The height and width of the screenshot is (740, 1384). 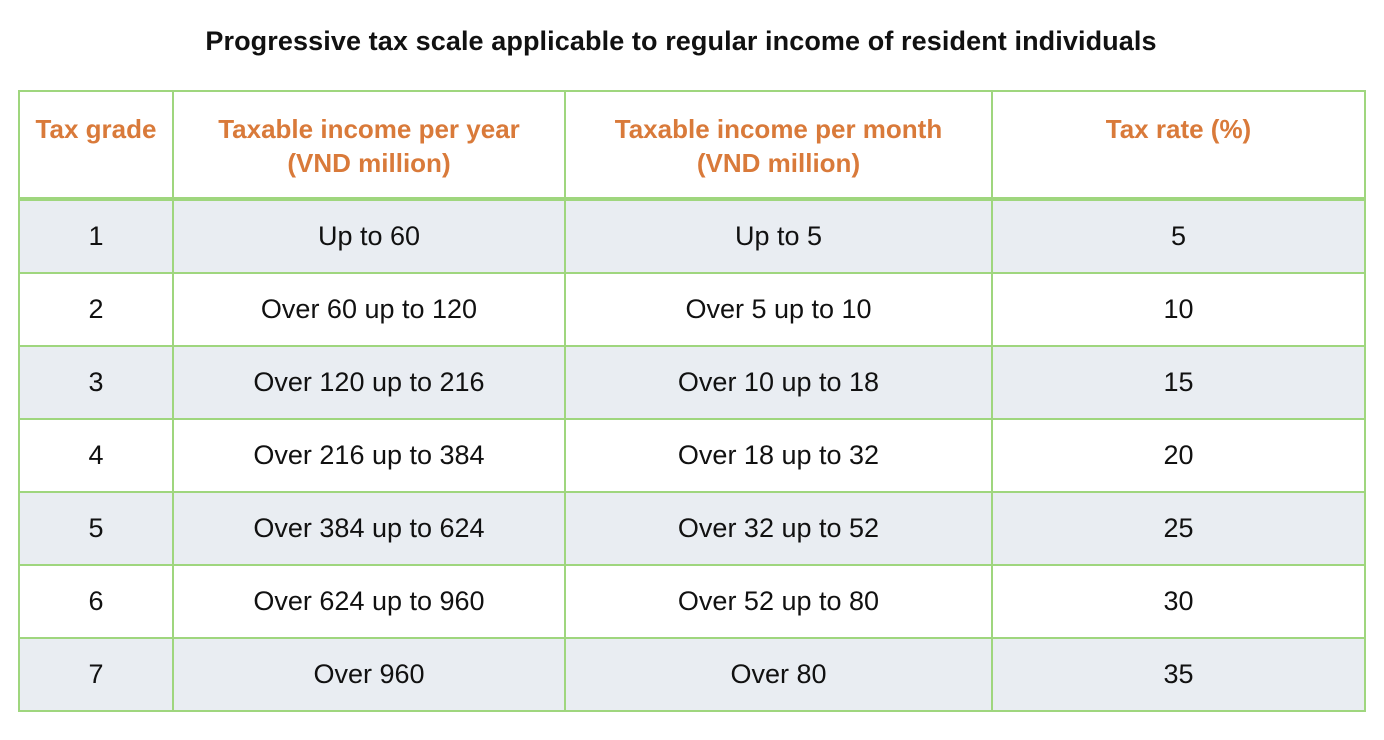 I want to click on cell-income-per-month: Over 80, so click(x=778, y=674).